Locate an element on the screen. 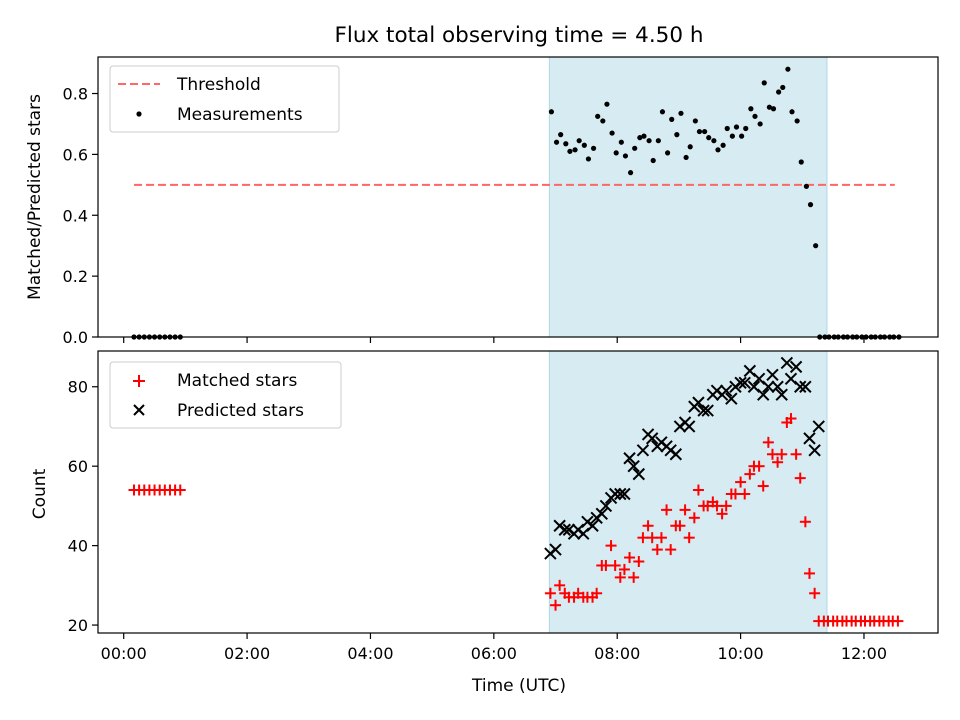 This screenshot has height=720, width=960. legend-measurements-swatch is located at coordinates (139, 114).